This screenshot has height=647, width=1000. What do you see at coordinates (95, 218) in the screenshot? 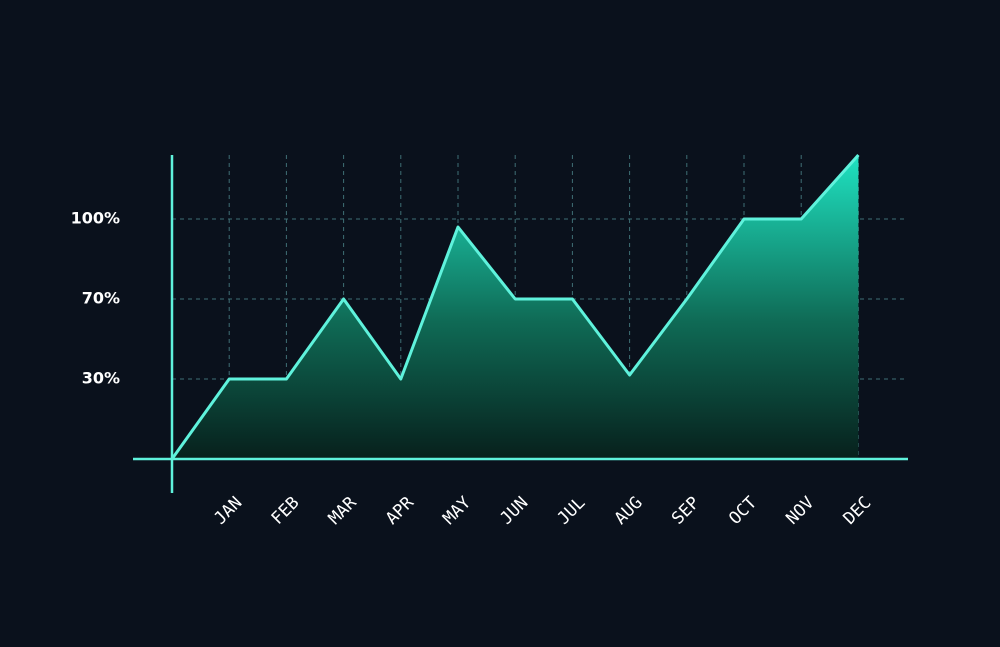
I see `y-tick-label: 100%` at bounding box center [95, 218].